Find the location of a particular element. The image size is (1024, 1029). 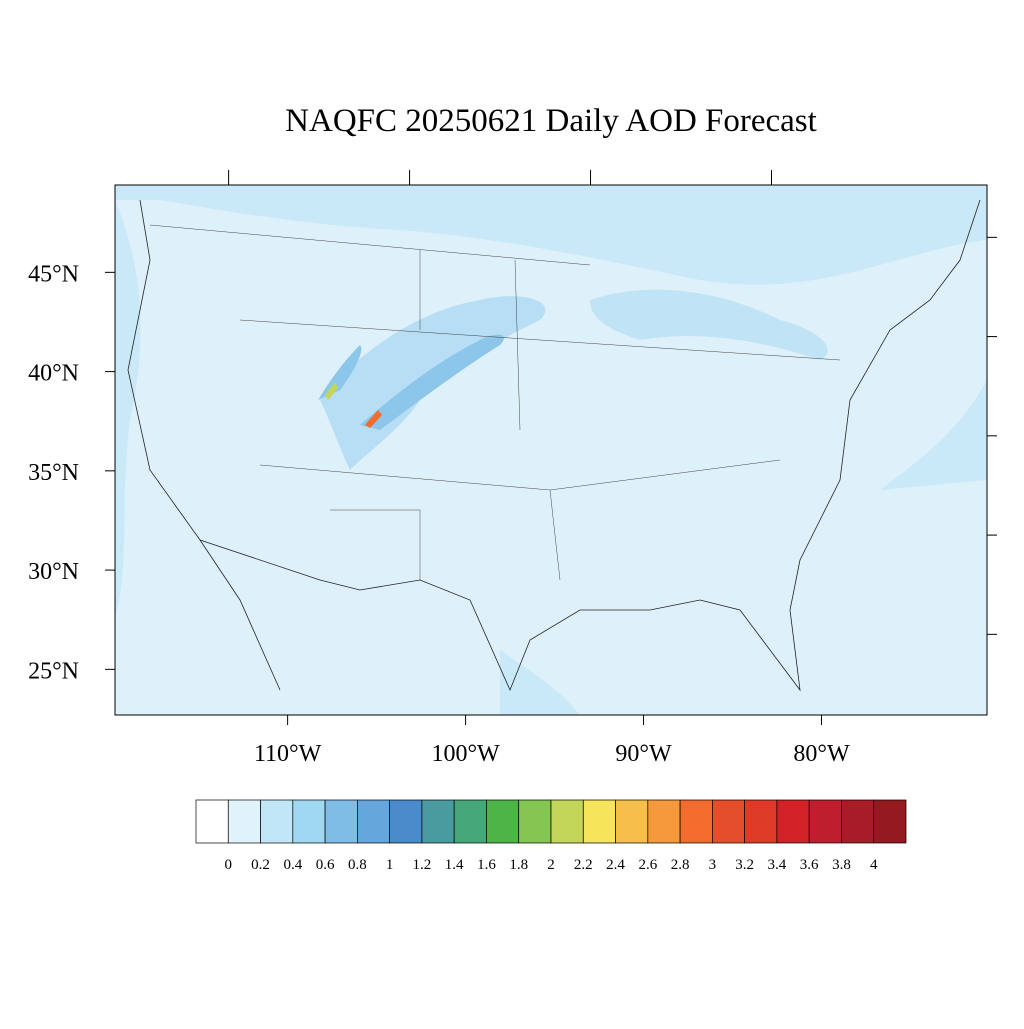

colorbar-label: 1.8 is located at coordinates (518, 865).